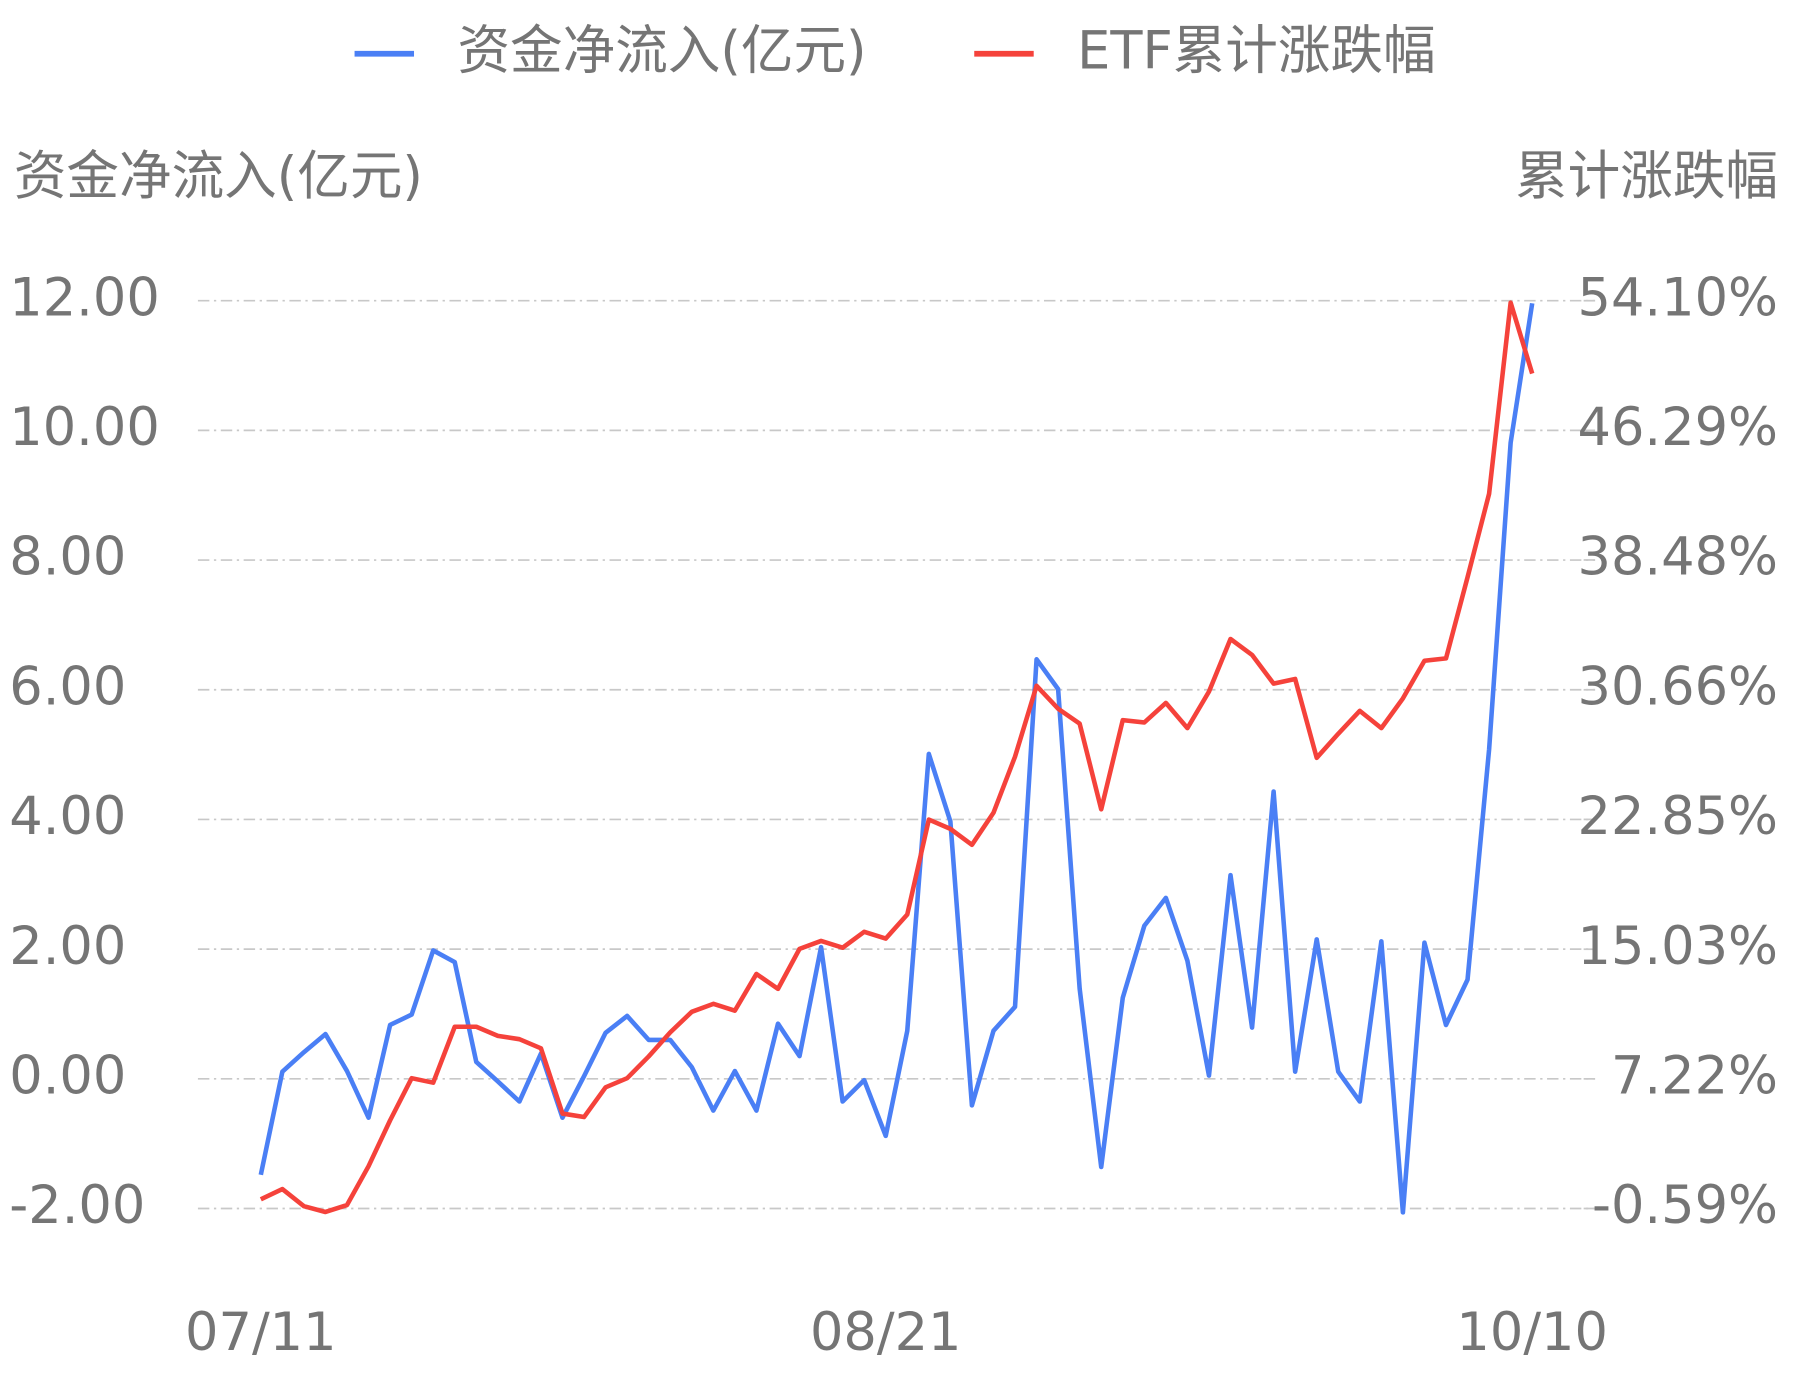  Describe the element at coordinates (1678, 816) in the screenshot. I see `y2-tick-label: 22.85%` at that location.